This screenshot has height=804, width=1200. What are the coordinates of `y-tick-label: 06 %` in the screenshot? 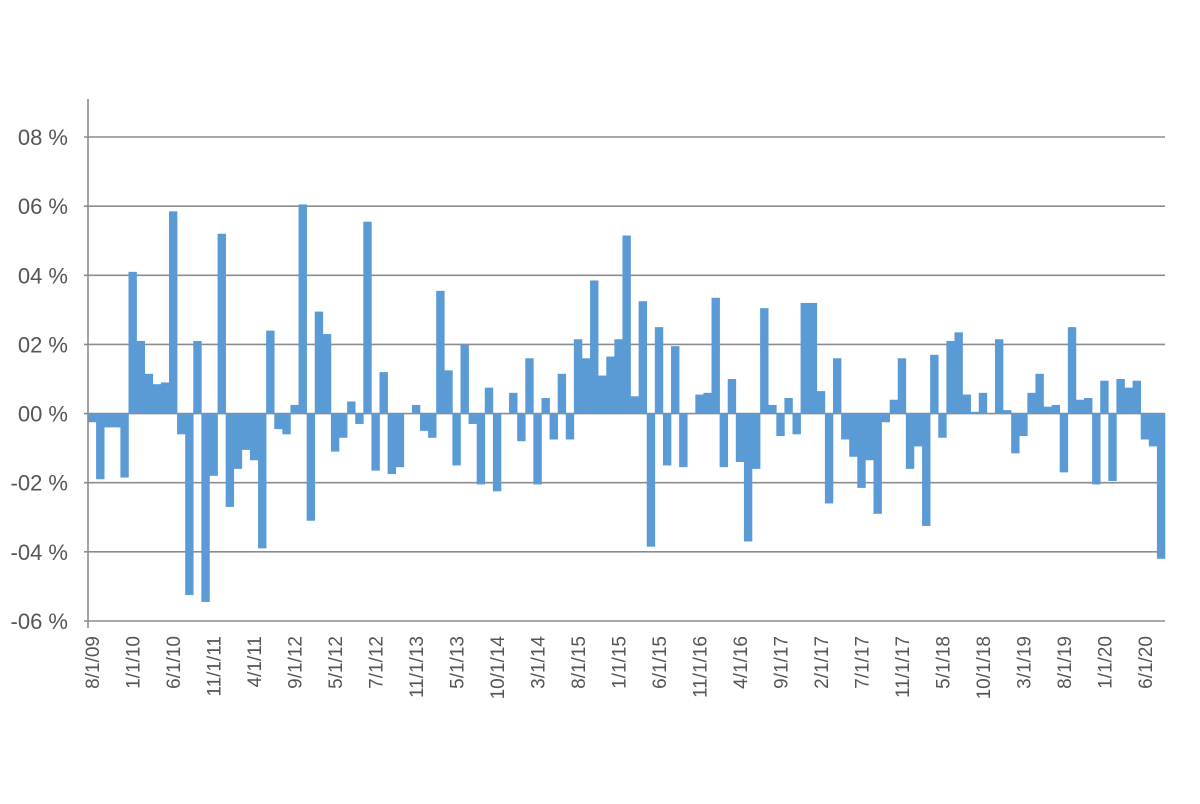 It's located at (43, 206).